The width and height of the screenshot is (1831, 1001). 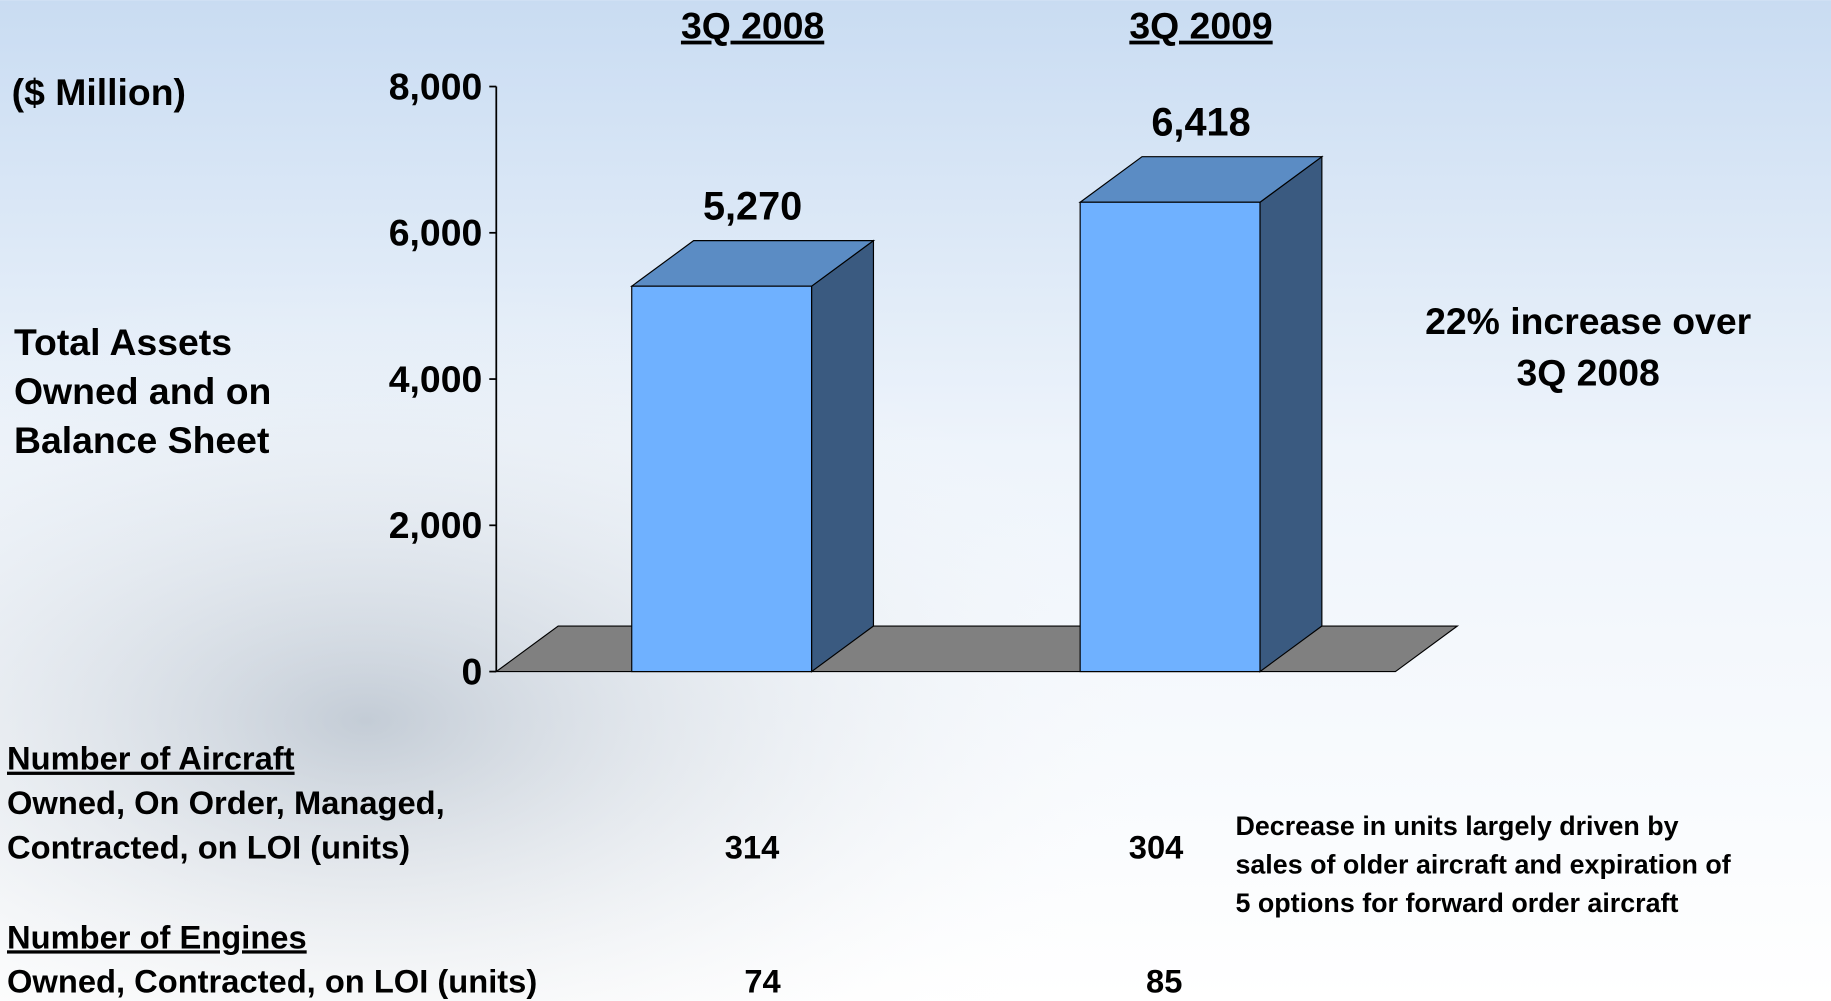 What do you see at coordinates (151, 758) in the screenshot?
I see `row-heading: Number of Aircraft` at bounding box center [151, 758].